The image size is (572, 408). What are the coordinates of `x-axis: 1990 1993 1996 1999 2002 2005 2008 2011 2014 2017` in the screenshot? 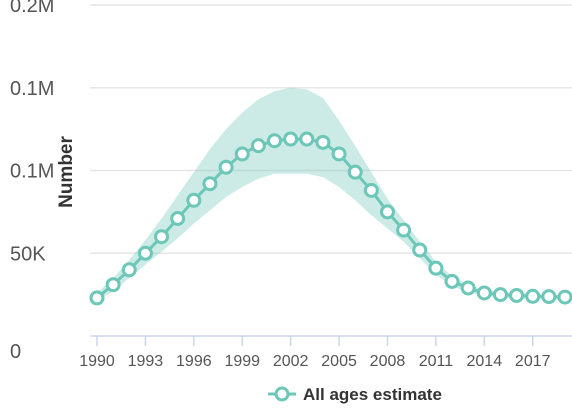 It's located at (315, 353).